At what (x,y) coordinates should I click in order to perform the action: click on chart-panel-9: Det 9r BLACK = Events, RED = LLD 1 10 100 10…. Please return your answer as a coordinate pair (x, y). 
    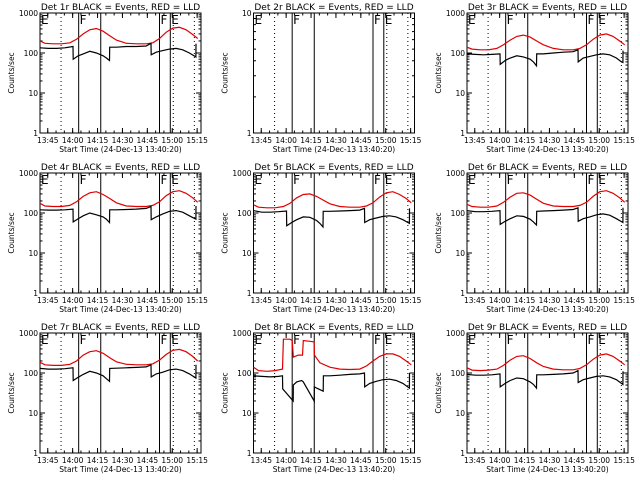
    Looking at the image, I should click on (534, 398).